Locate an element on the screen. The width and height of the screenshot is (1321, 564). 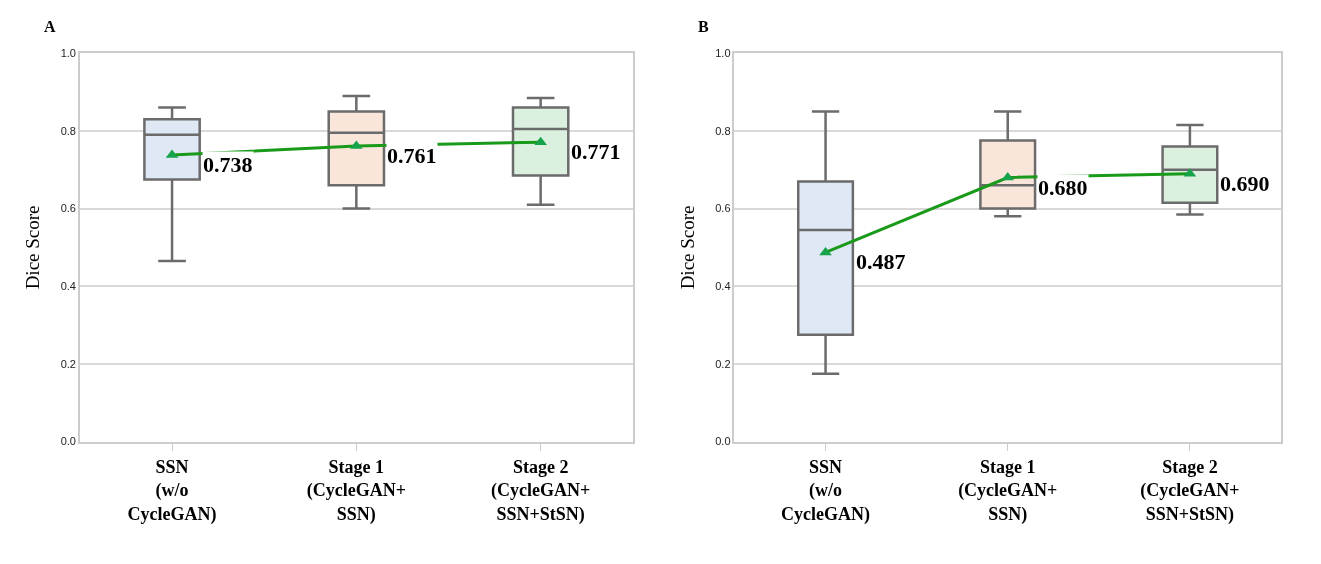
data-label: 0.771 is located at coordinates (596, 151).